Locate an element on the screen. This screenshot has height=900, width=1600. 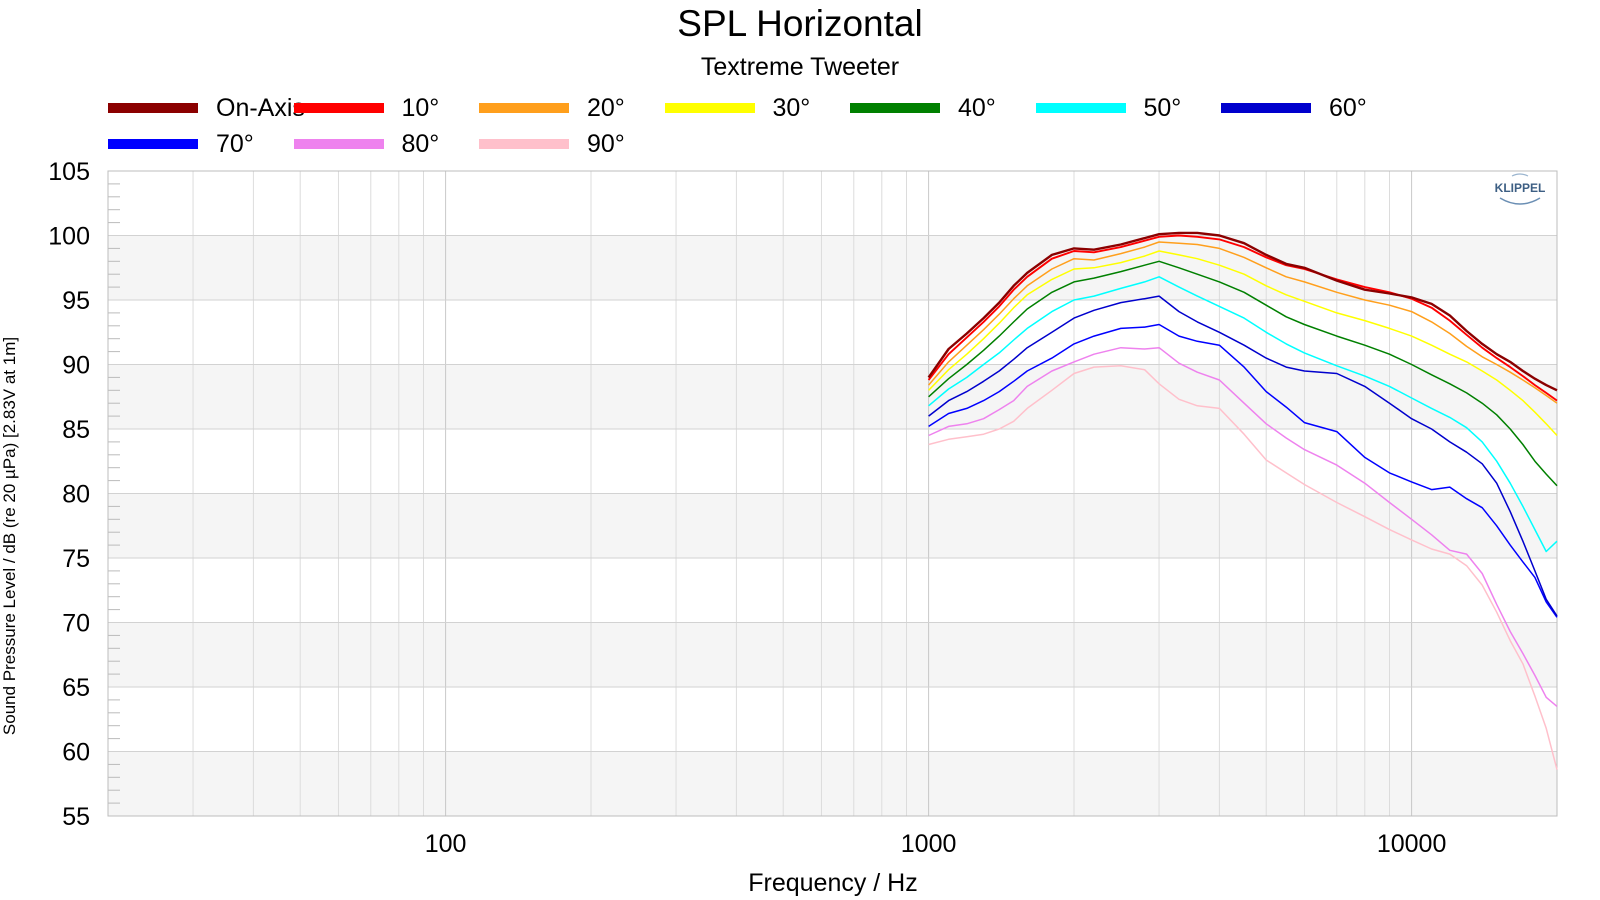
series-line-10-deg is located at coordinates (1242, 318).